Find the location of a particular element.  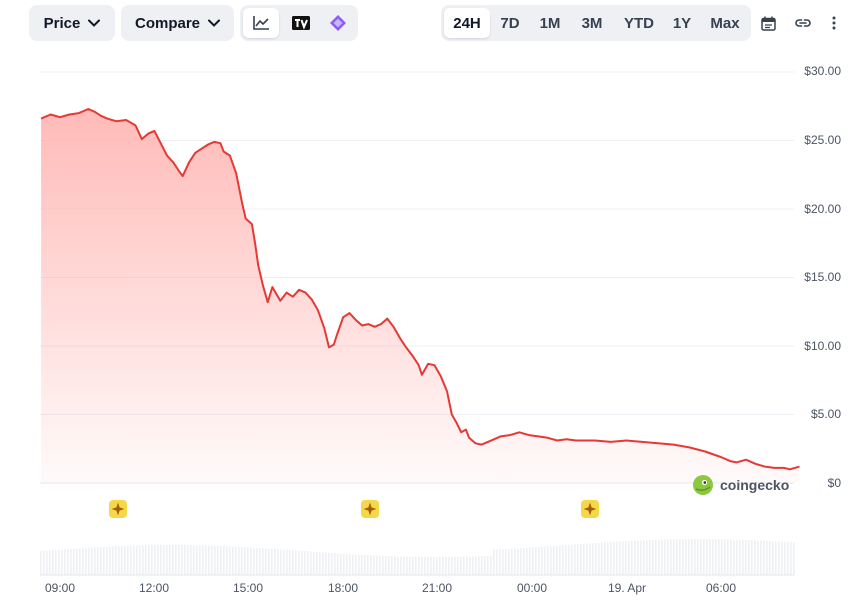

range-24h-button: 24H is located at coordinates (467, 23).